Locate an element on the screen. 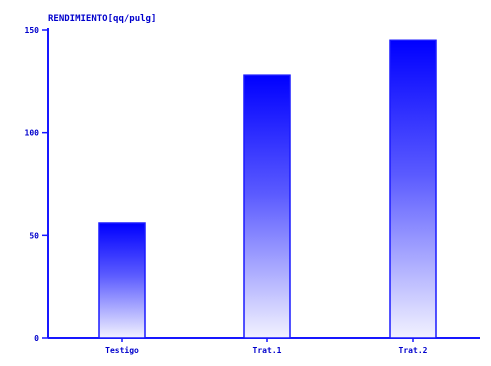 Image resolution: width=491 pixels, height=366 pixels. x-tick-label: Trat.1 is located at coordinates (267, 350).